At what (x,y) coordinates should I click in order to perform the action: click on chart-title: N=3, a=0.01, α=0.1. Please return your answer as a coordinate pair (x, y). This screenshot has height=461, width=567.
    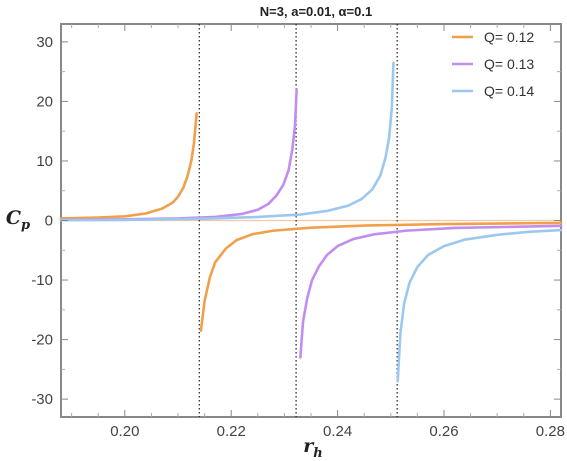
    Looking at the image, I should click on (316, 11).